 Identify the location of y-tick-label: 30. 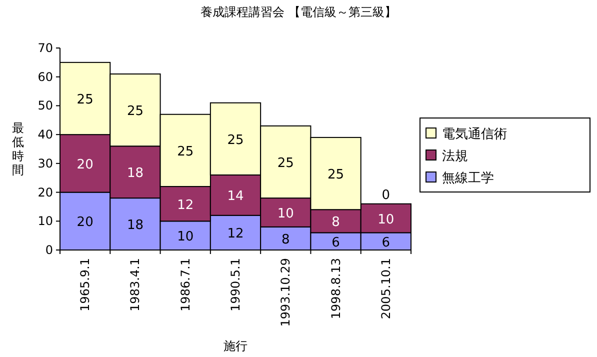
(45, 163).